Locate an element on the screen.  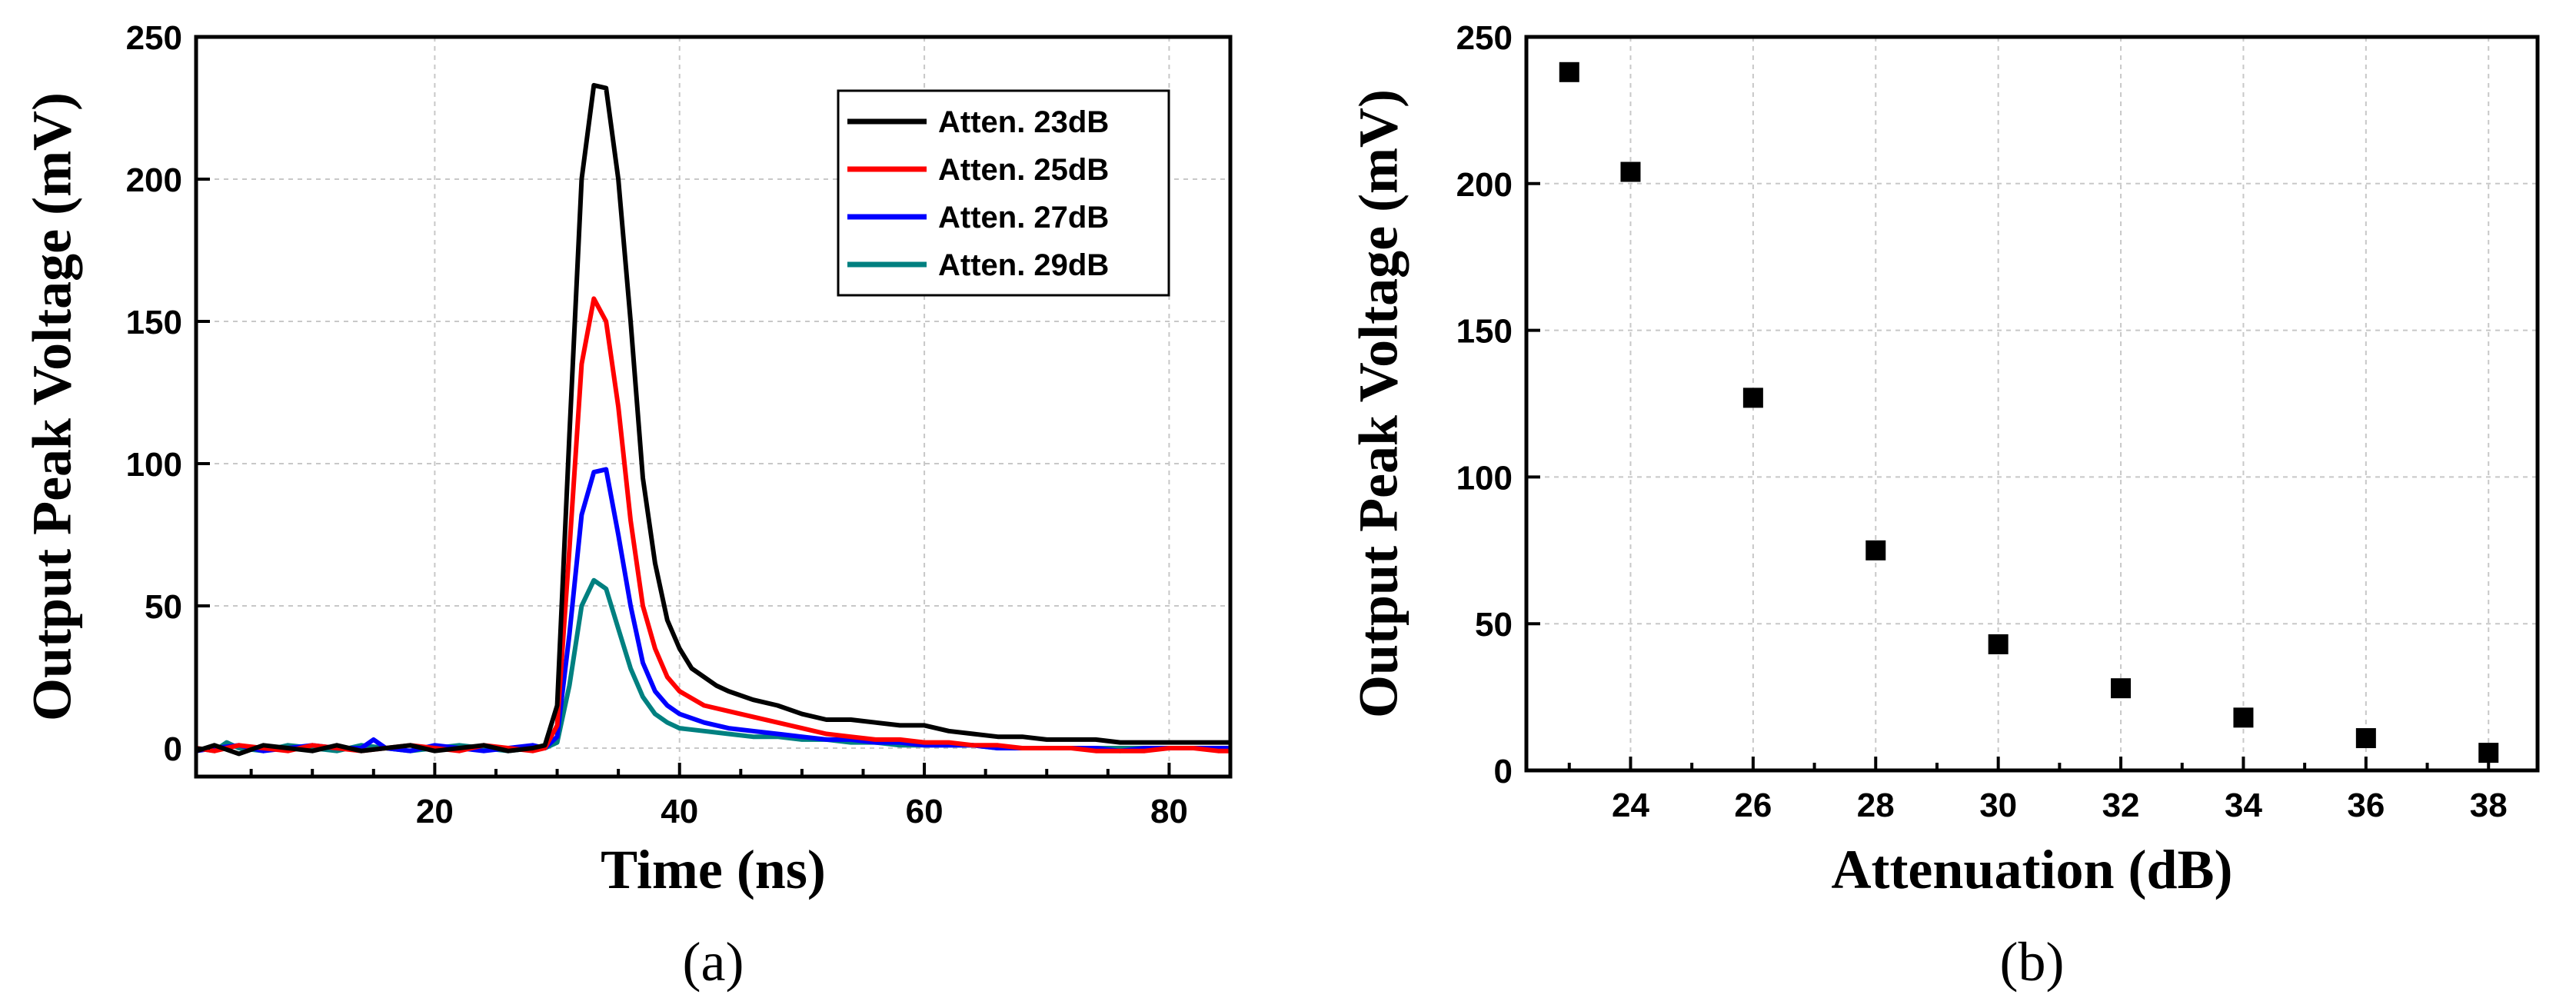
chart-a-y-tick-label: 100 is located at coordinates (154, 465).